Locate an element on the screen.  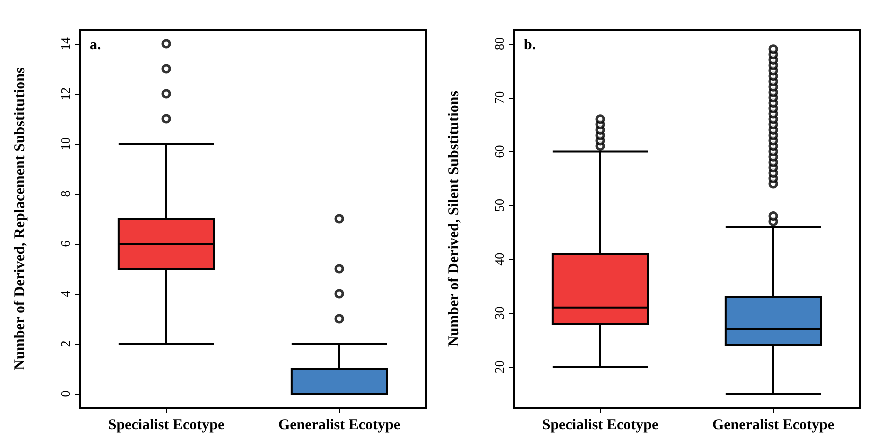
y-tick-label: 14 is located at coordinates (65, 43).